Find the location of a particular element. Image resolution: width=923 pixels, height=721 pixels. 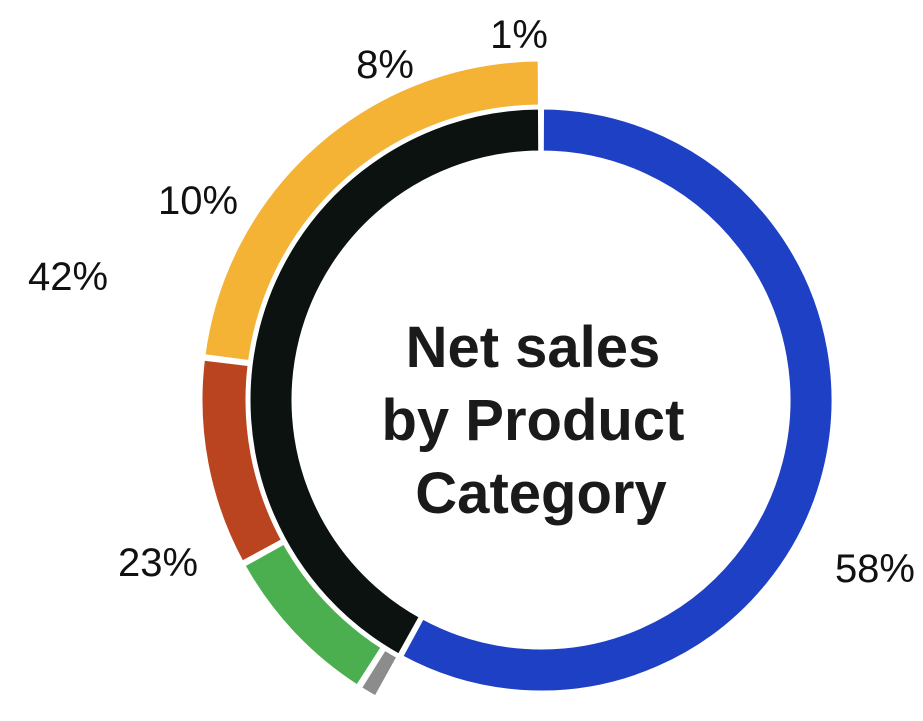

outer-ring-slice-label-4: 1% is located at coordinates (519, 35).